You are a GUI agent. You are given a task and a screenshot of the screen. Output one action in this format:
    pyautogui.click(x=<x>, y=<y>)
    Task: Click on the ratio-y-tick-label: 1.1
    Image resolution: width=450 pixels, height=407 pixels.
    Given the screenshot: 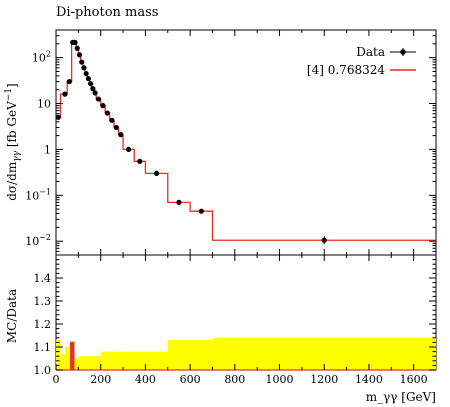 What is the action you would take?
    pyautogui.click(x=43, y=347)
    